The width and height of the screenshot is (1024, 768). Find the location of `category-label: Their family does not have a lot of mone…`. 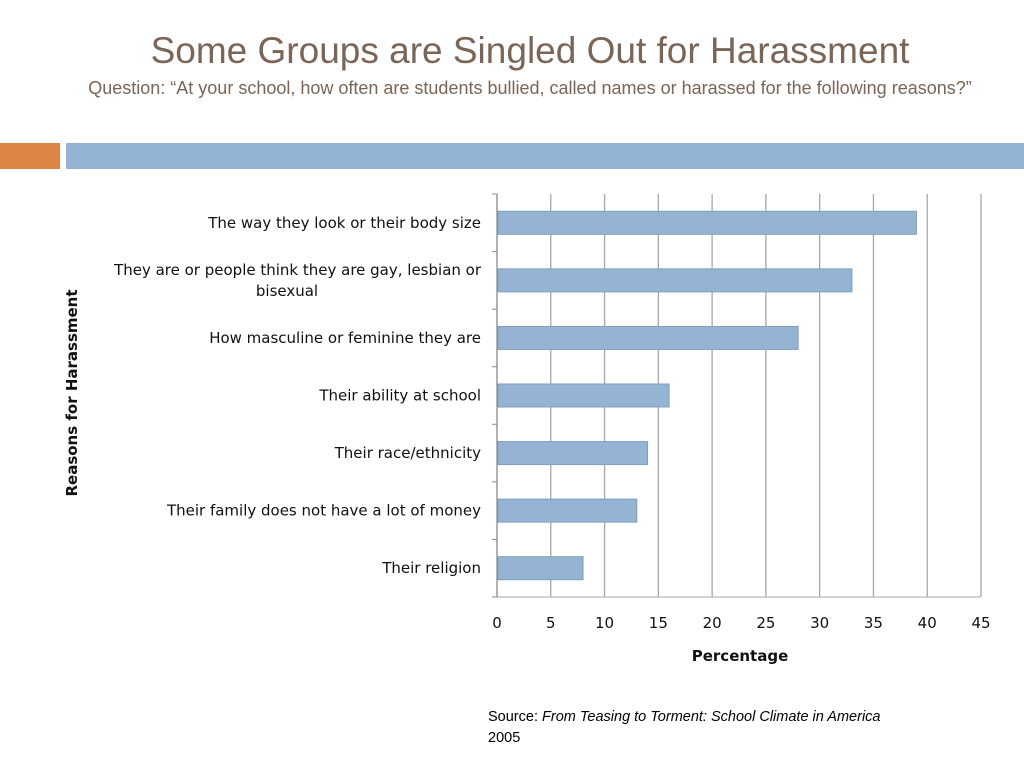

category-label: Their family does not have a lot of mone… is located at coordinates (323, 511).